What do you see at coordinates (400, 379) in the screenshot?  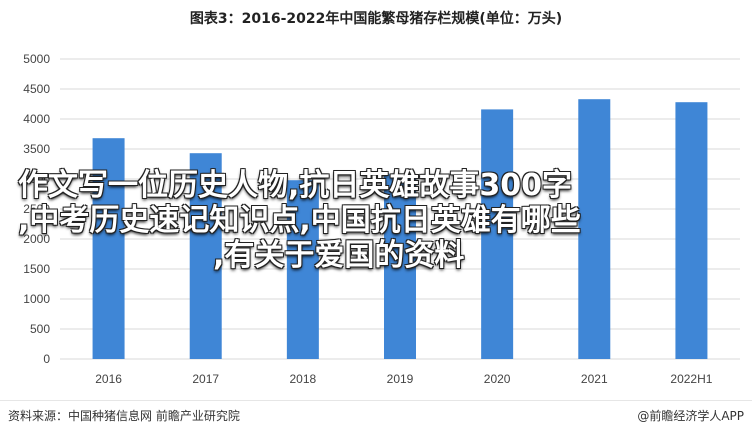 I see `x-tick-label: 2019` at bounding box center [400, 379].